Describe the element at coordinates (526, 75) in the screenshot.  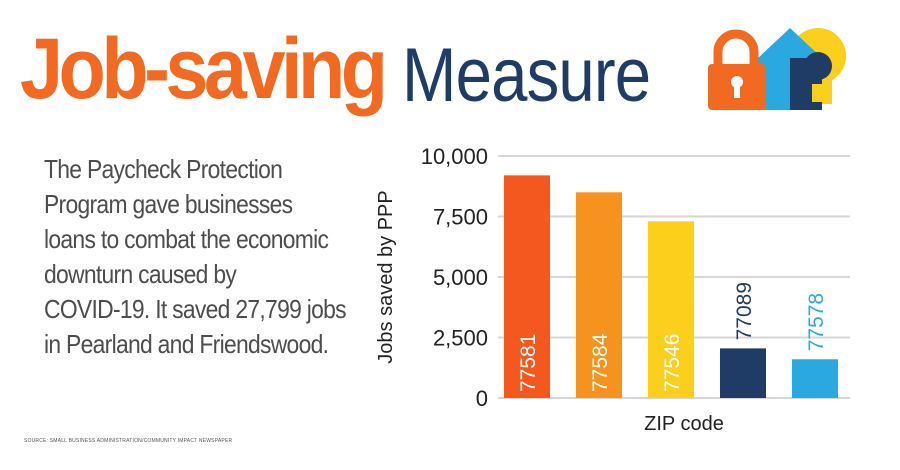
I see `title-light-text: Measure` at that location.